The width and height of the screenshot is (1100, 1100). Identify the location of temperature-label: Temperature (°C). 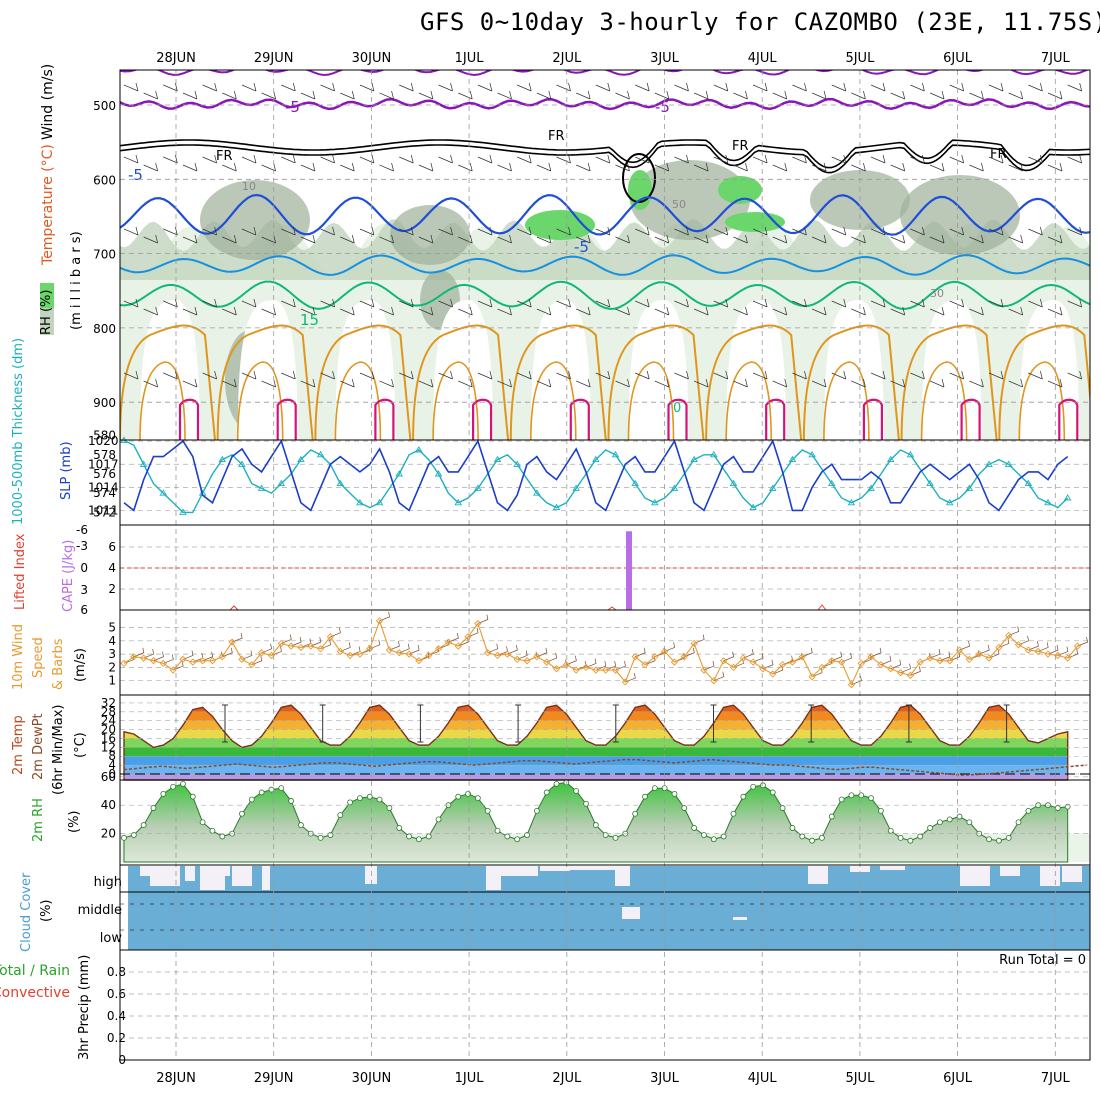
(48, 205).